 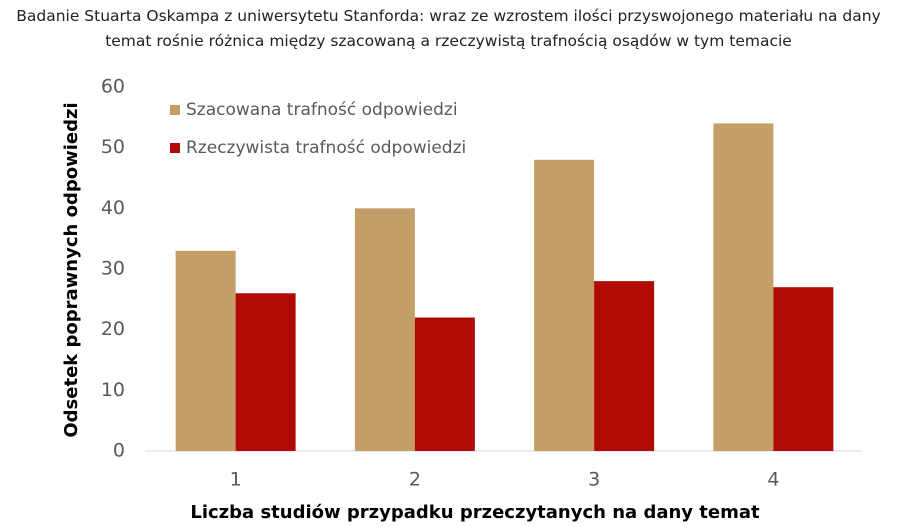 What do you see at coordinates (773, 480) in the screenshot?
I see `x-tick-label: 4` at bounding box center [773, 480].